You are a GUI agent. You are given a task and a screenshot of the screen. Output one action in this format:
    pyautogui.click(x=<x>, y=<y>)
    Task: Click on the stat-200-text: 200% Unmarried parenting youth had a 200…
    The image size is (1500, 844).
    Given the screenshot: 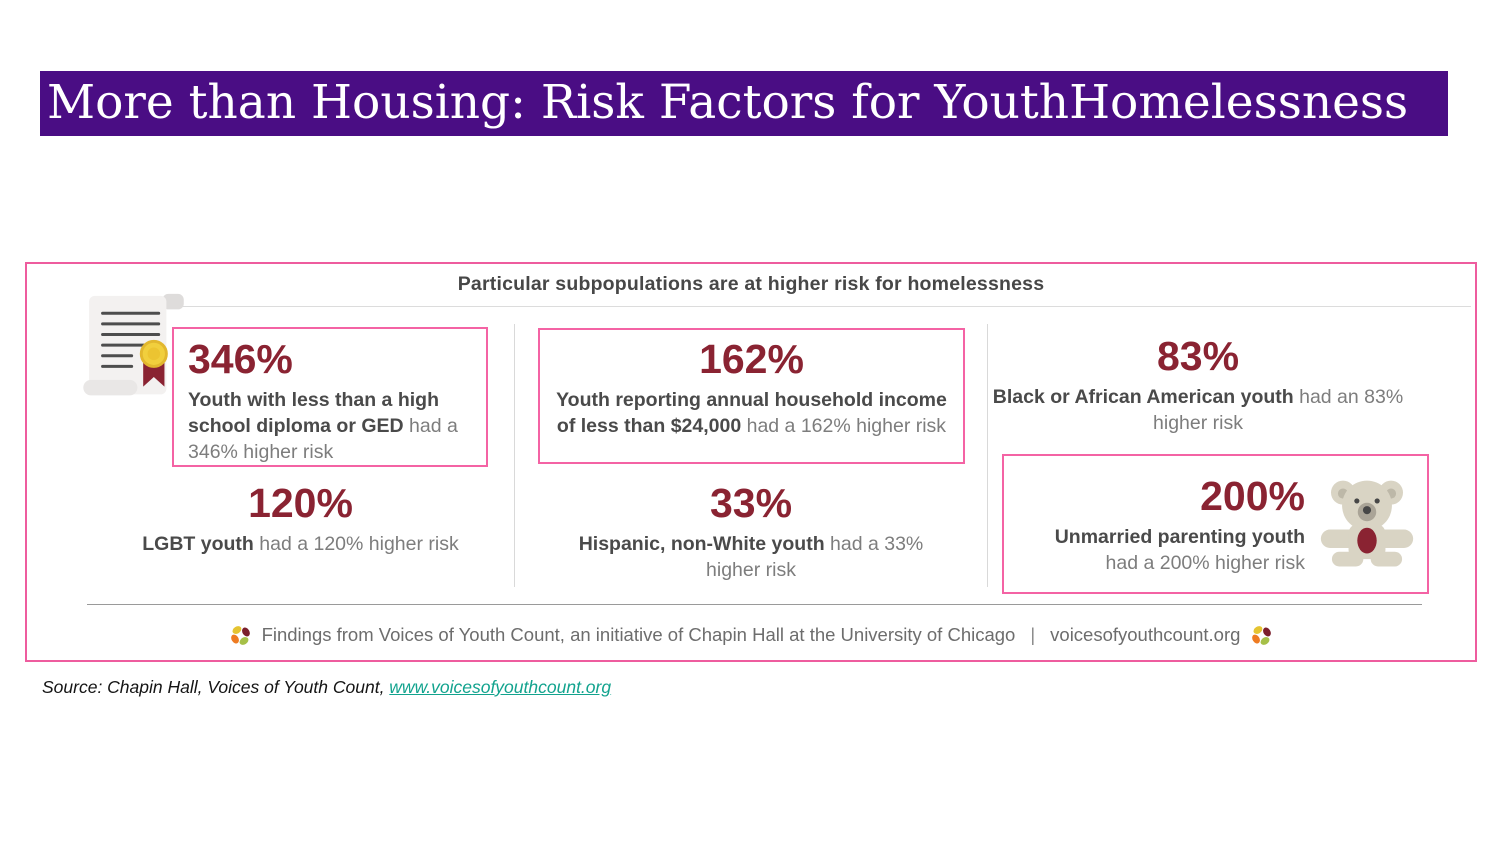 What is the action you would take?
    pyautogui.click(x=1164, y=524)
    